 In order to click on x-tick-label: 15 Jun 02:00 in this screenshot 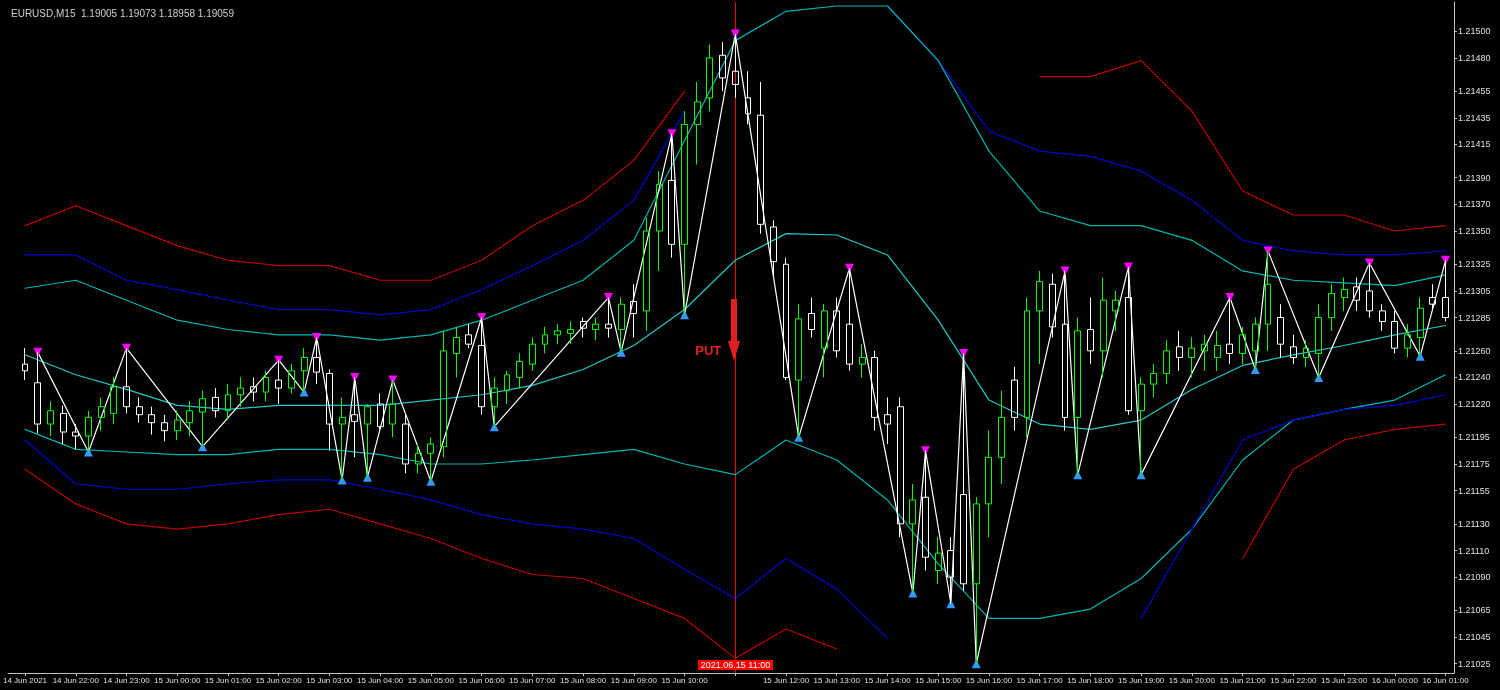, I will do `click(279, 680)`.